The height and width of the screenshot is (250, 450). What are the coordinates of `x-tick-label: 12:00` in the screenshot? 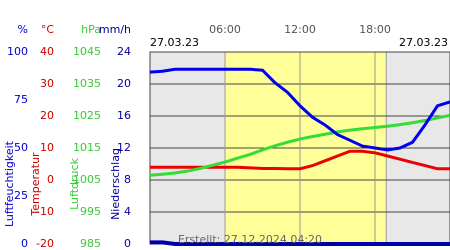 It's located at (300, 29).